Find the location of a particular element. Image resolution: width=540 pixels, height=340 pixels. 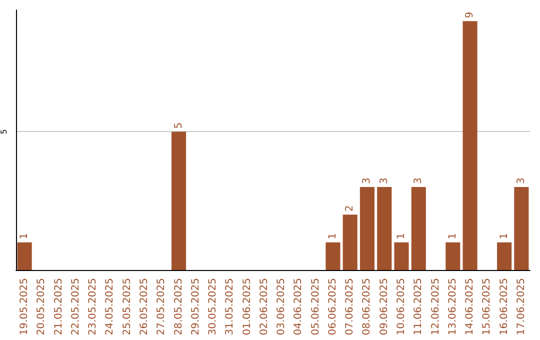

x-tick-label: 22.05.2025 is located at coordinates (76, 307).